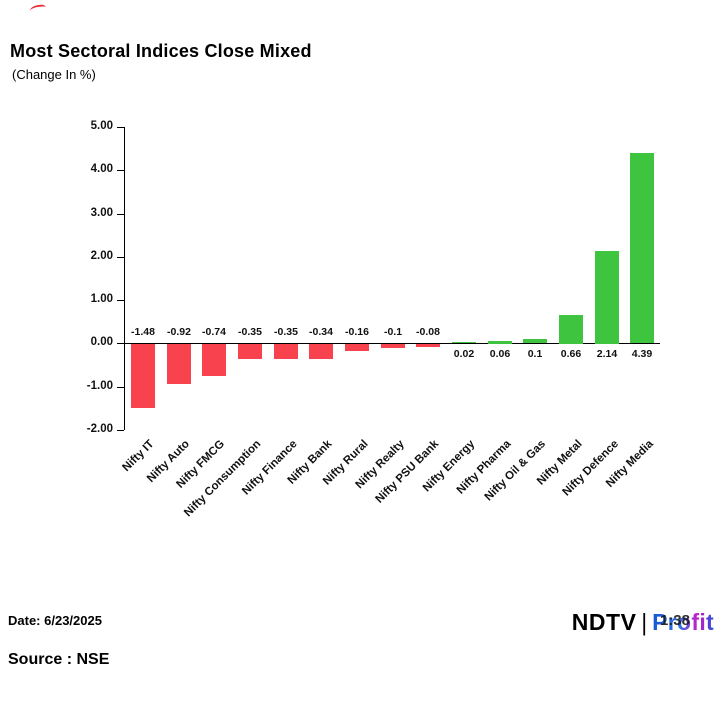  Describe the element at coordinates (101, 213) in the screenshot. I see `y-tick-label: 3.00` at that location.